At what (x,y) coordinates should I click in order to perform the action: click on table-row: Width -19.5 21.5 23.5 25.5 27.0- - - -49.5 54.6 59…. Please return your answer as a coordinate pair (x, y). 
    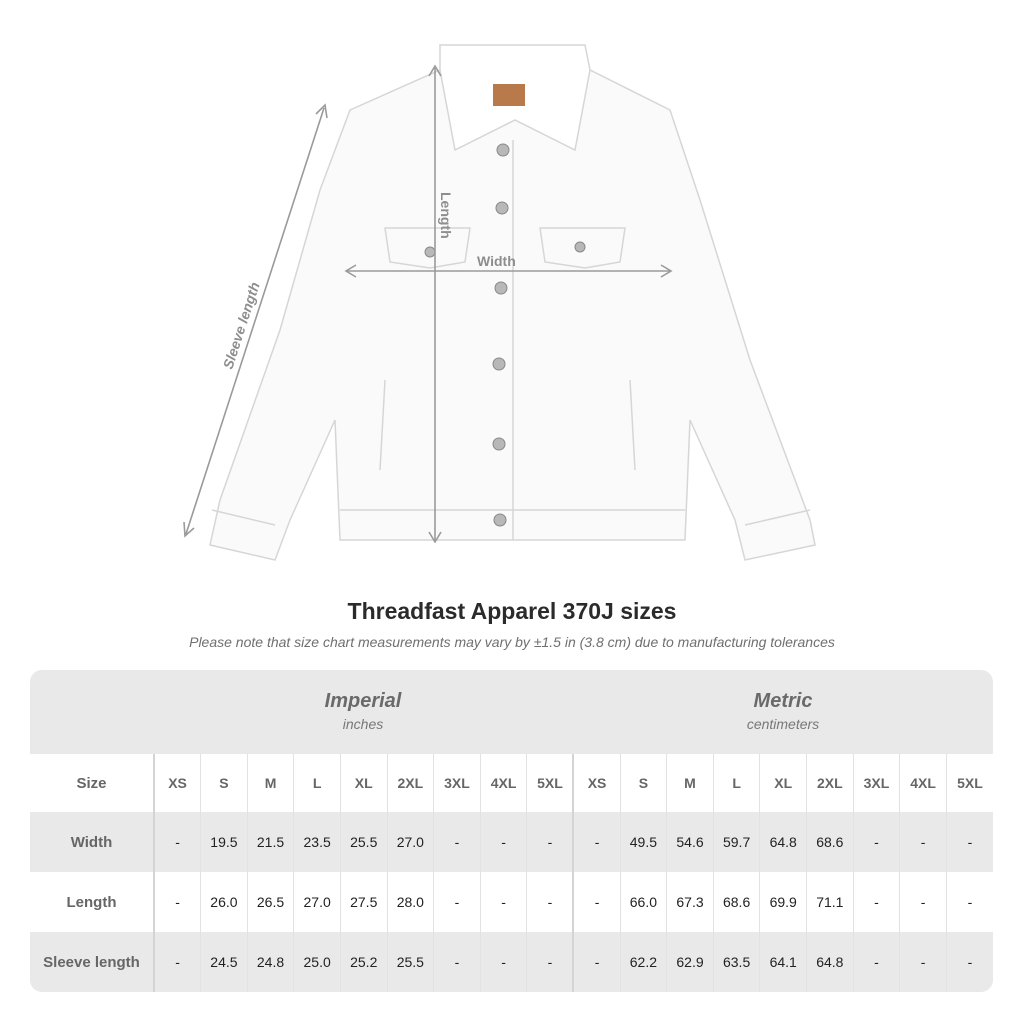
    Looking at the image, I should click on (511, 842).